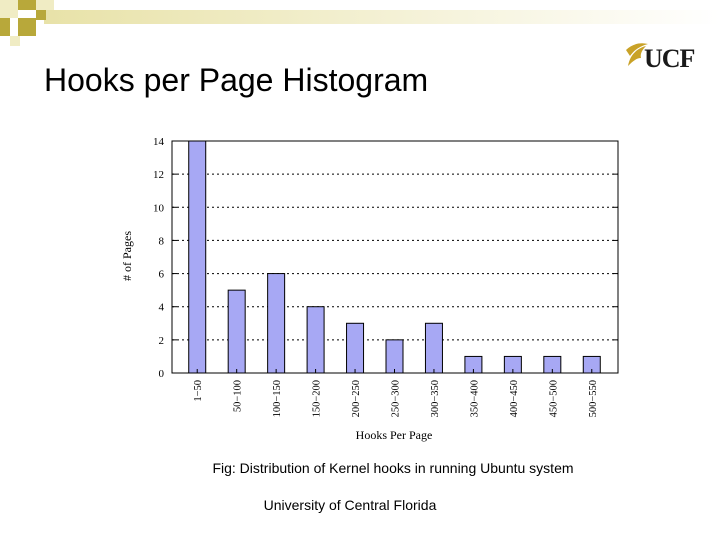 The width and height of the screenshot is (720, 540). What do you see at coordinates (159, 208) in the screenshot?
I see `y-tick-label: 10` at bounding box center [159, 208].